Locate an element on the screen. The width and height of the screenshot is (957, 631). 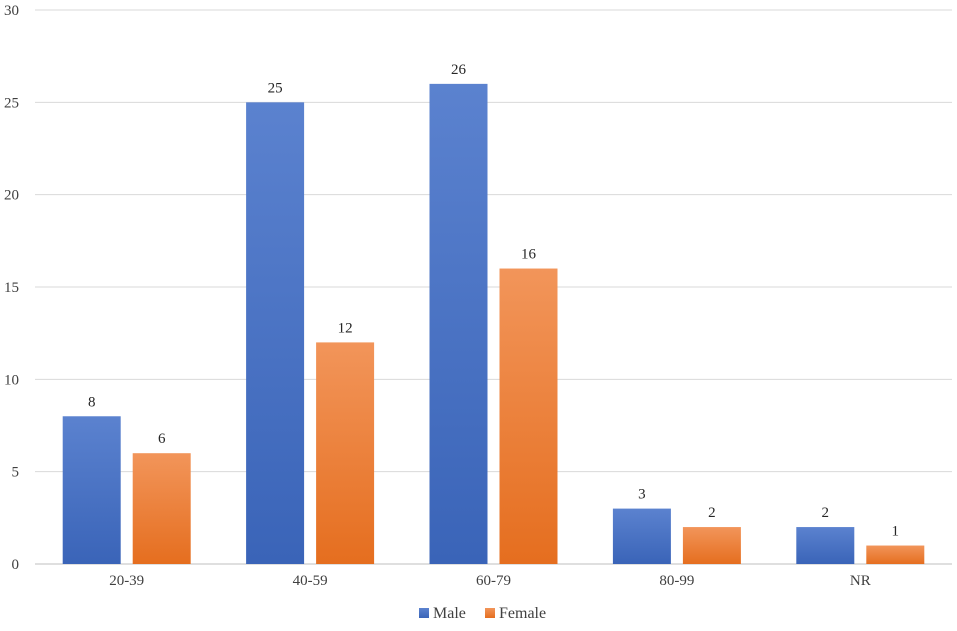
female-data-label: 12 is located at coordinates (345, 328).